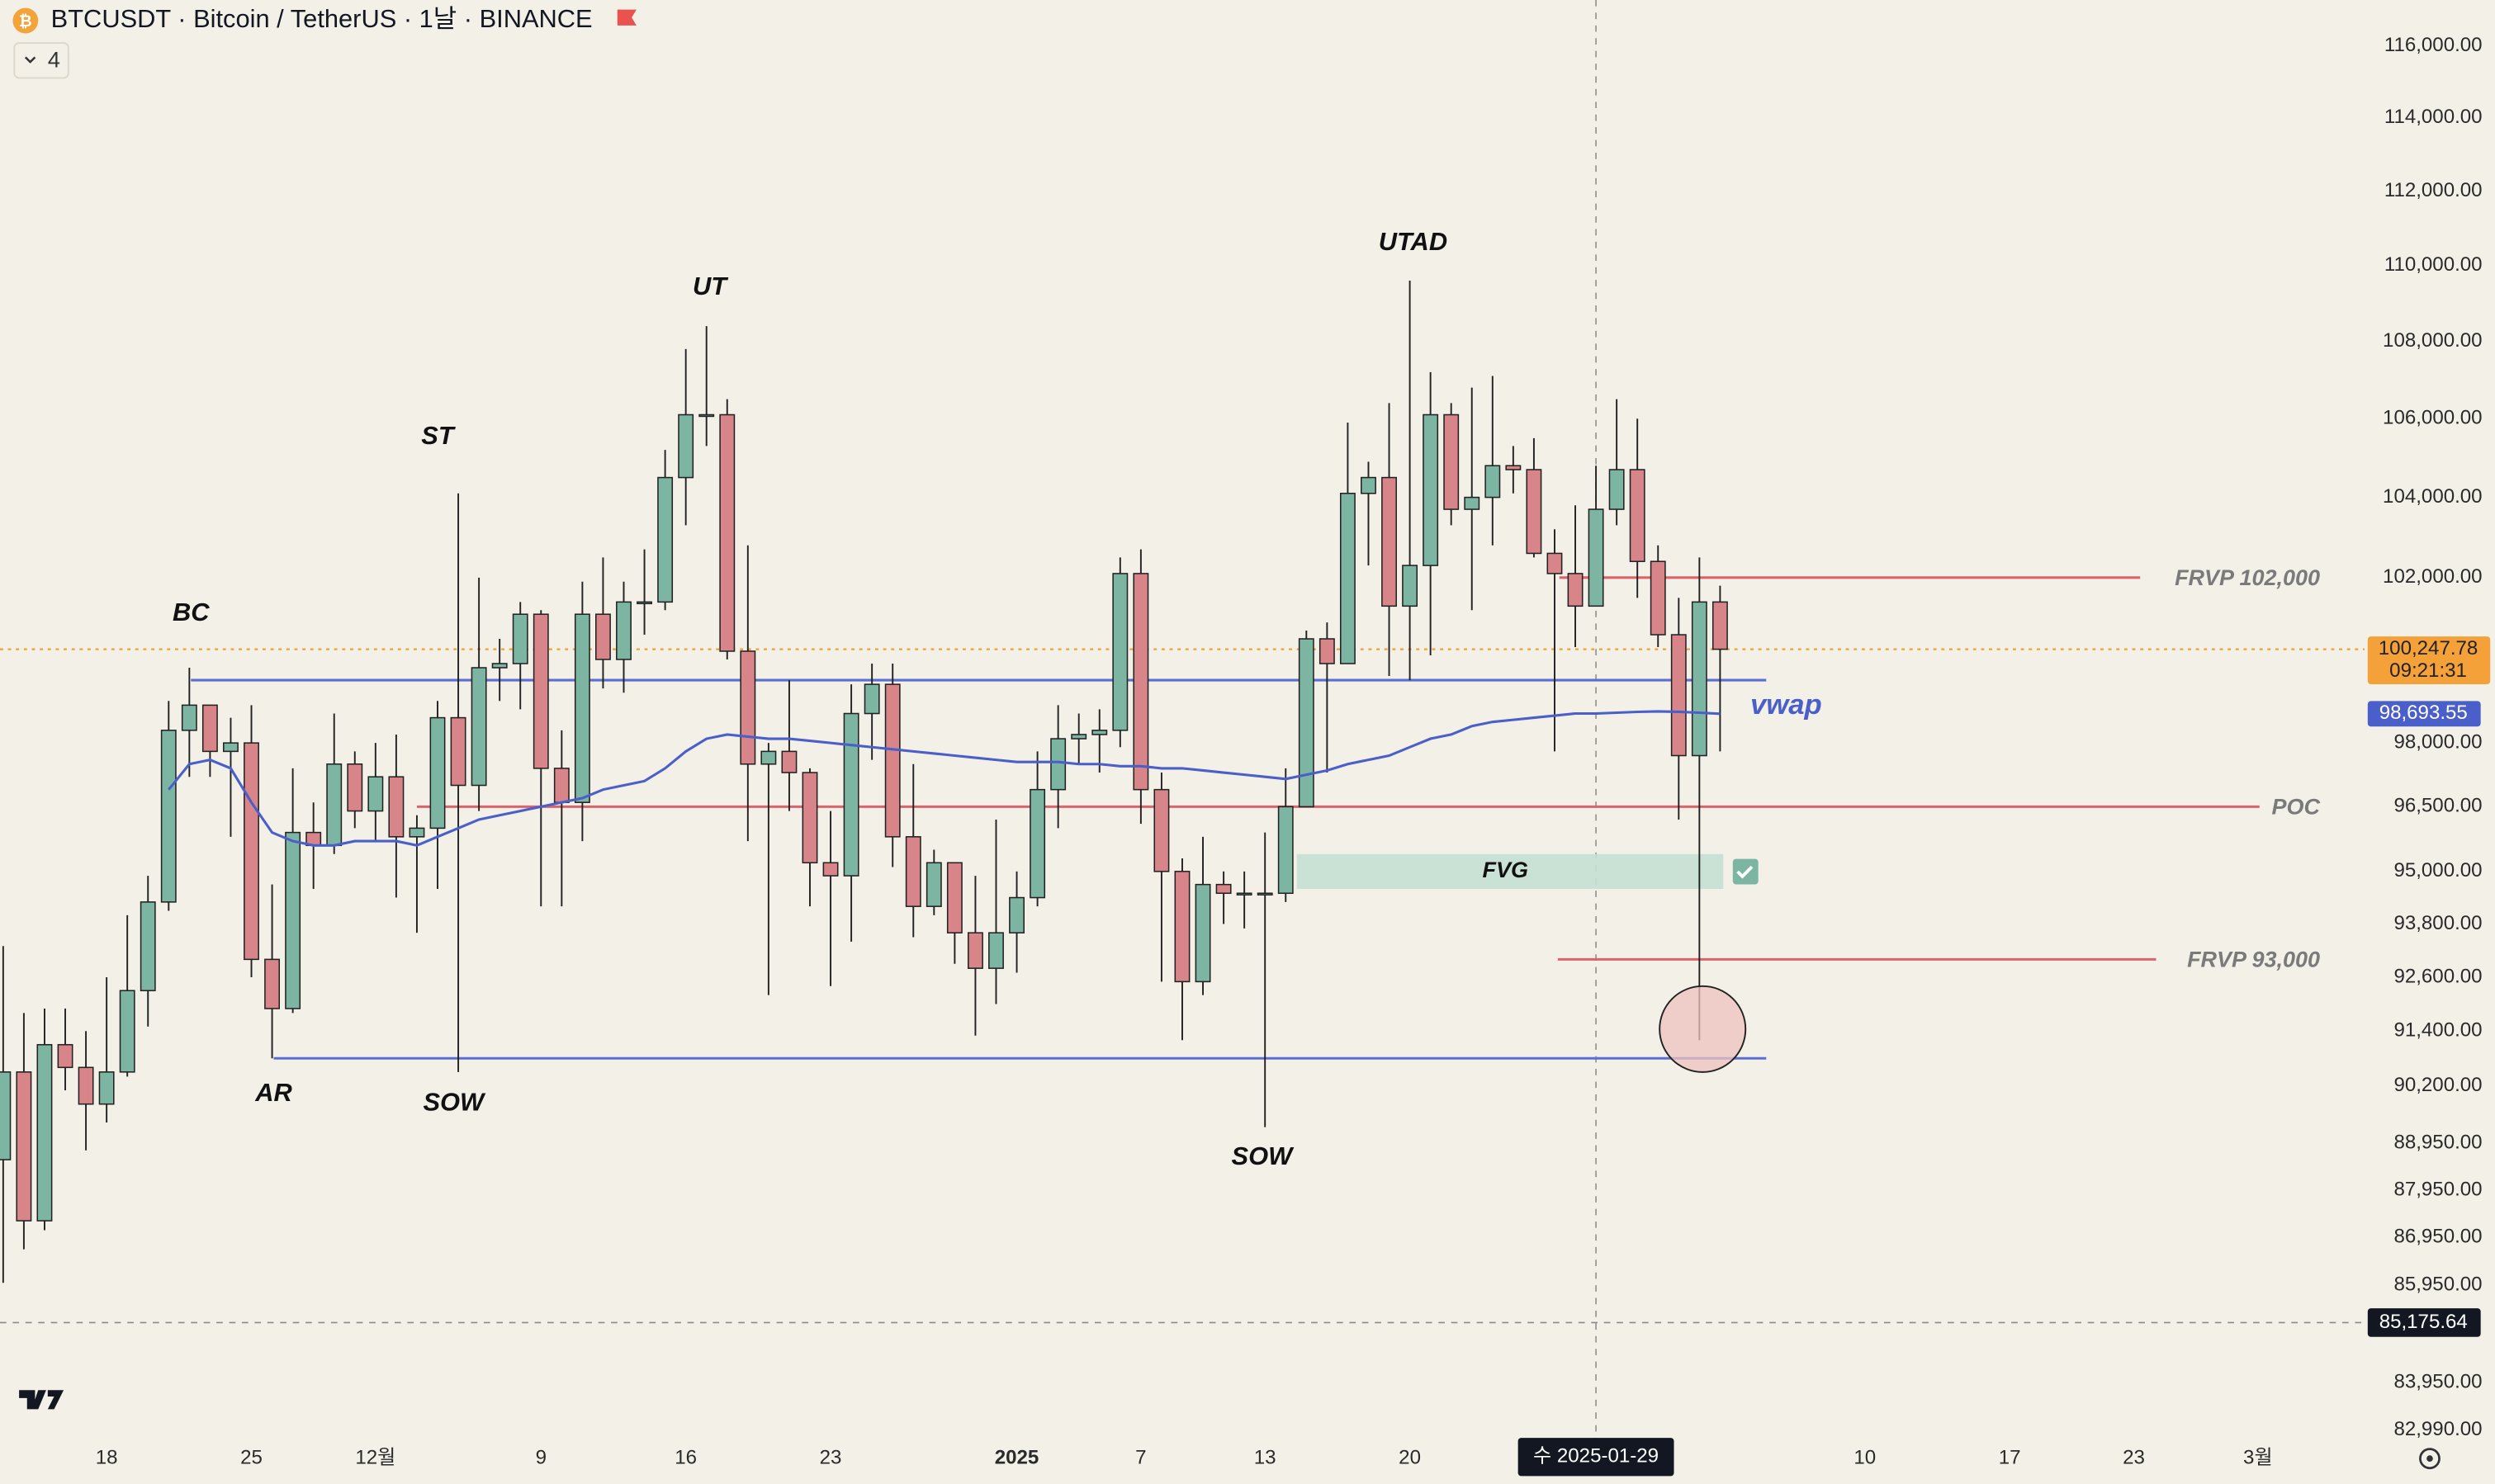  What do you see at coordinates (2258, 1458) in the screenshot?
I see `x-tick-label: 3월` at bounding box center [2258, 1458].